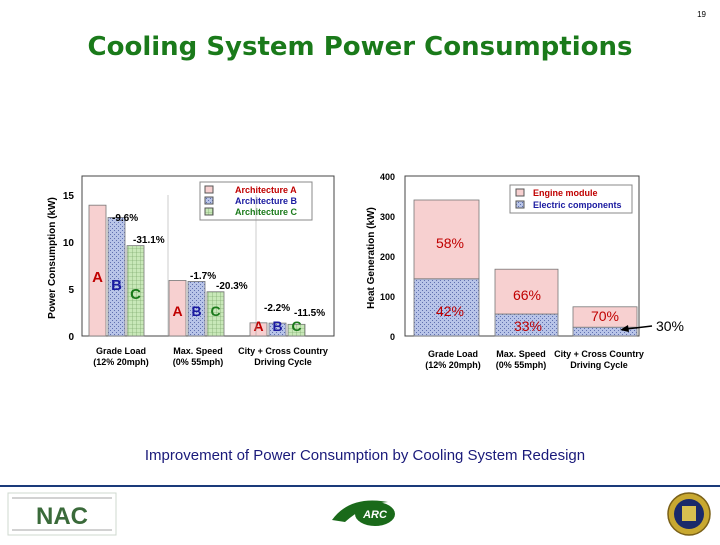  I want to click on right-ytick-label: 300, so click(387, 217).